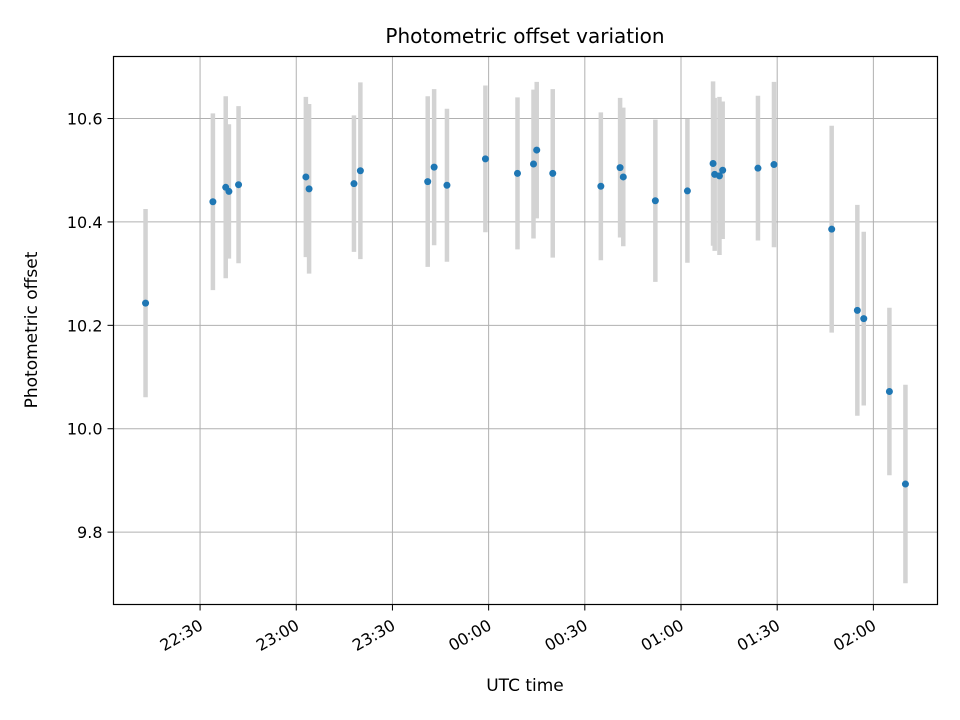 This screenshot has width=960, height=720. What do you see at coordinates (85, 325) in the screenshot?
I see `y-tick-label: 10.2` at bounding box center [85, 325].